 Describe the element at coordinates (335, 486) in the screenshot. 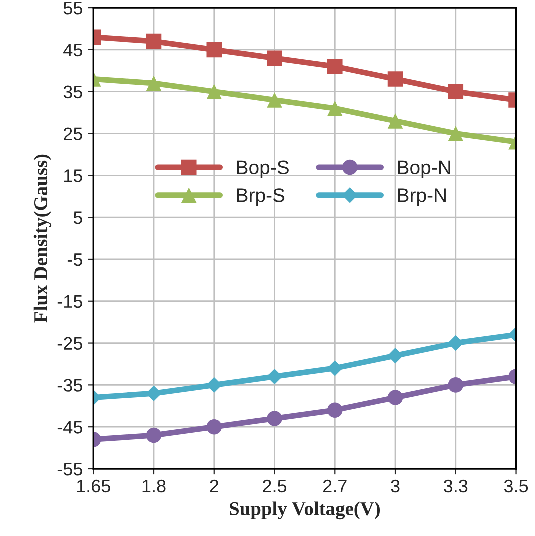

I see `x-tick-label: 2.7` at that location.